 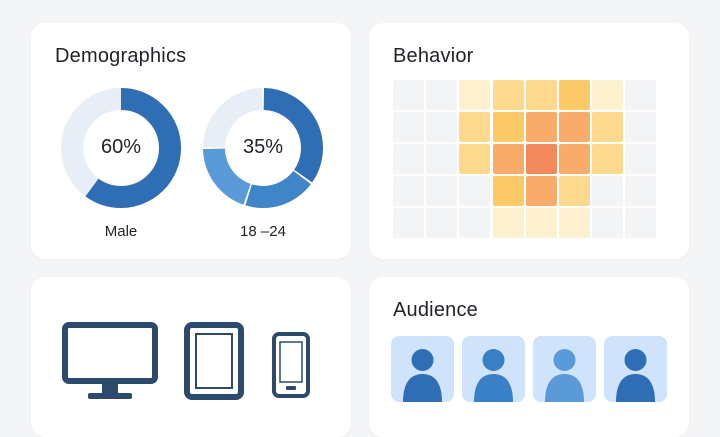 I want to click on gender-label: Male, so click(x=121, y=231).